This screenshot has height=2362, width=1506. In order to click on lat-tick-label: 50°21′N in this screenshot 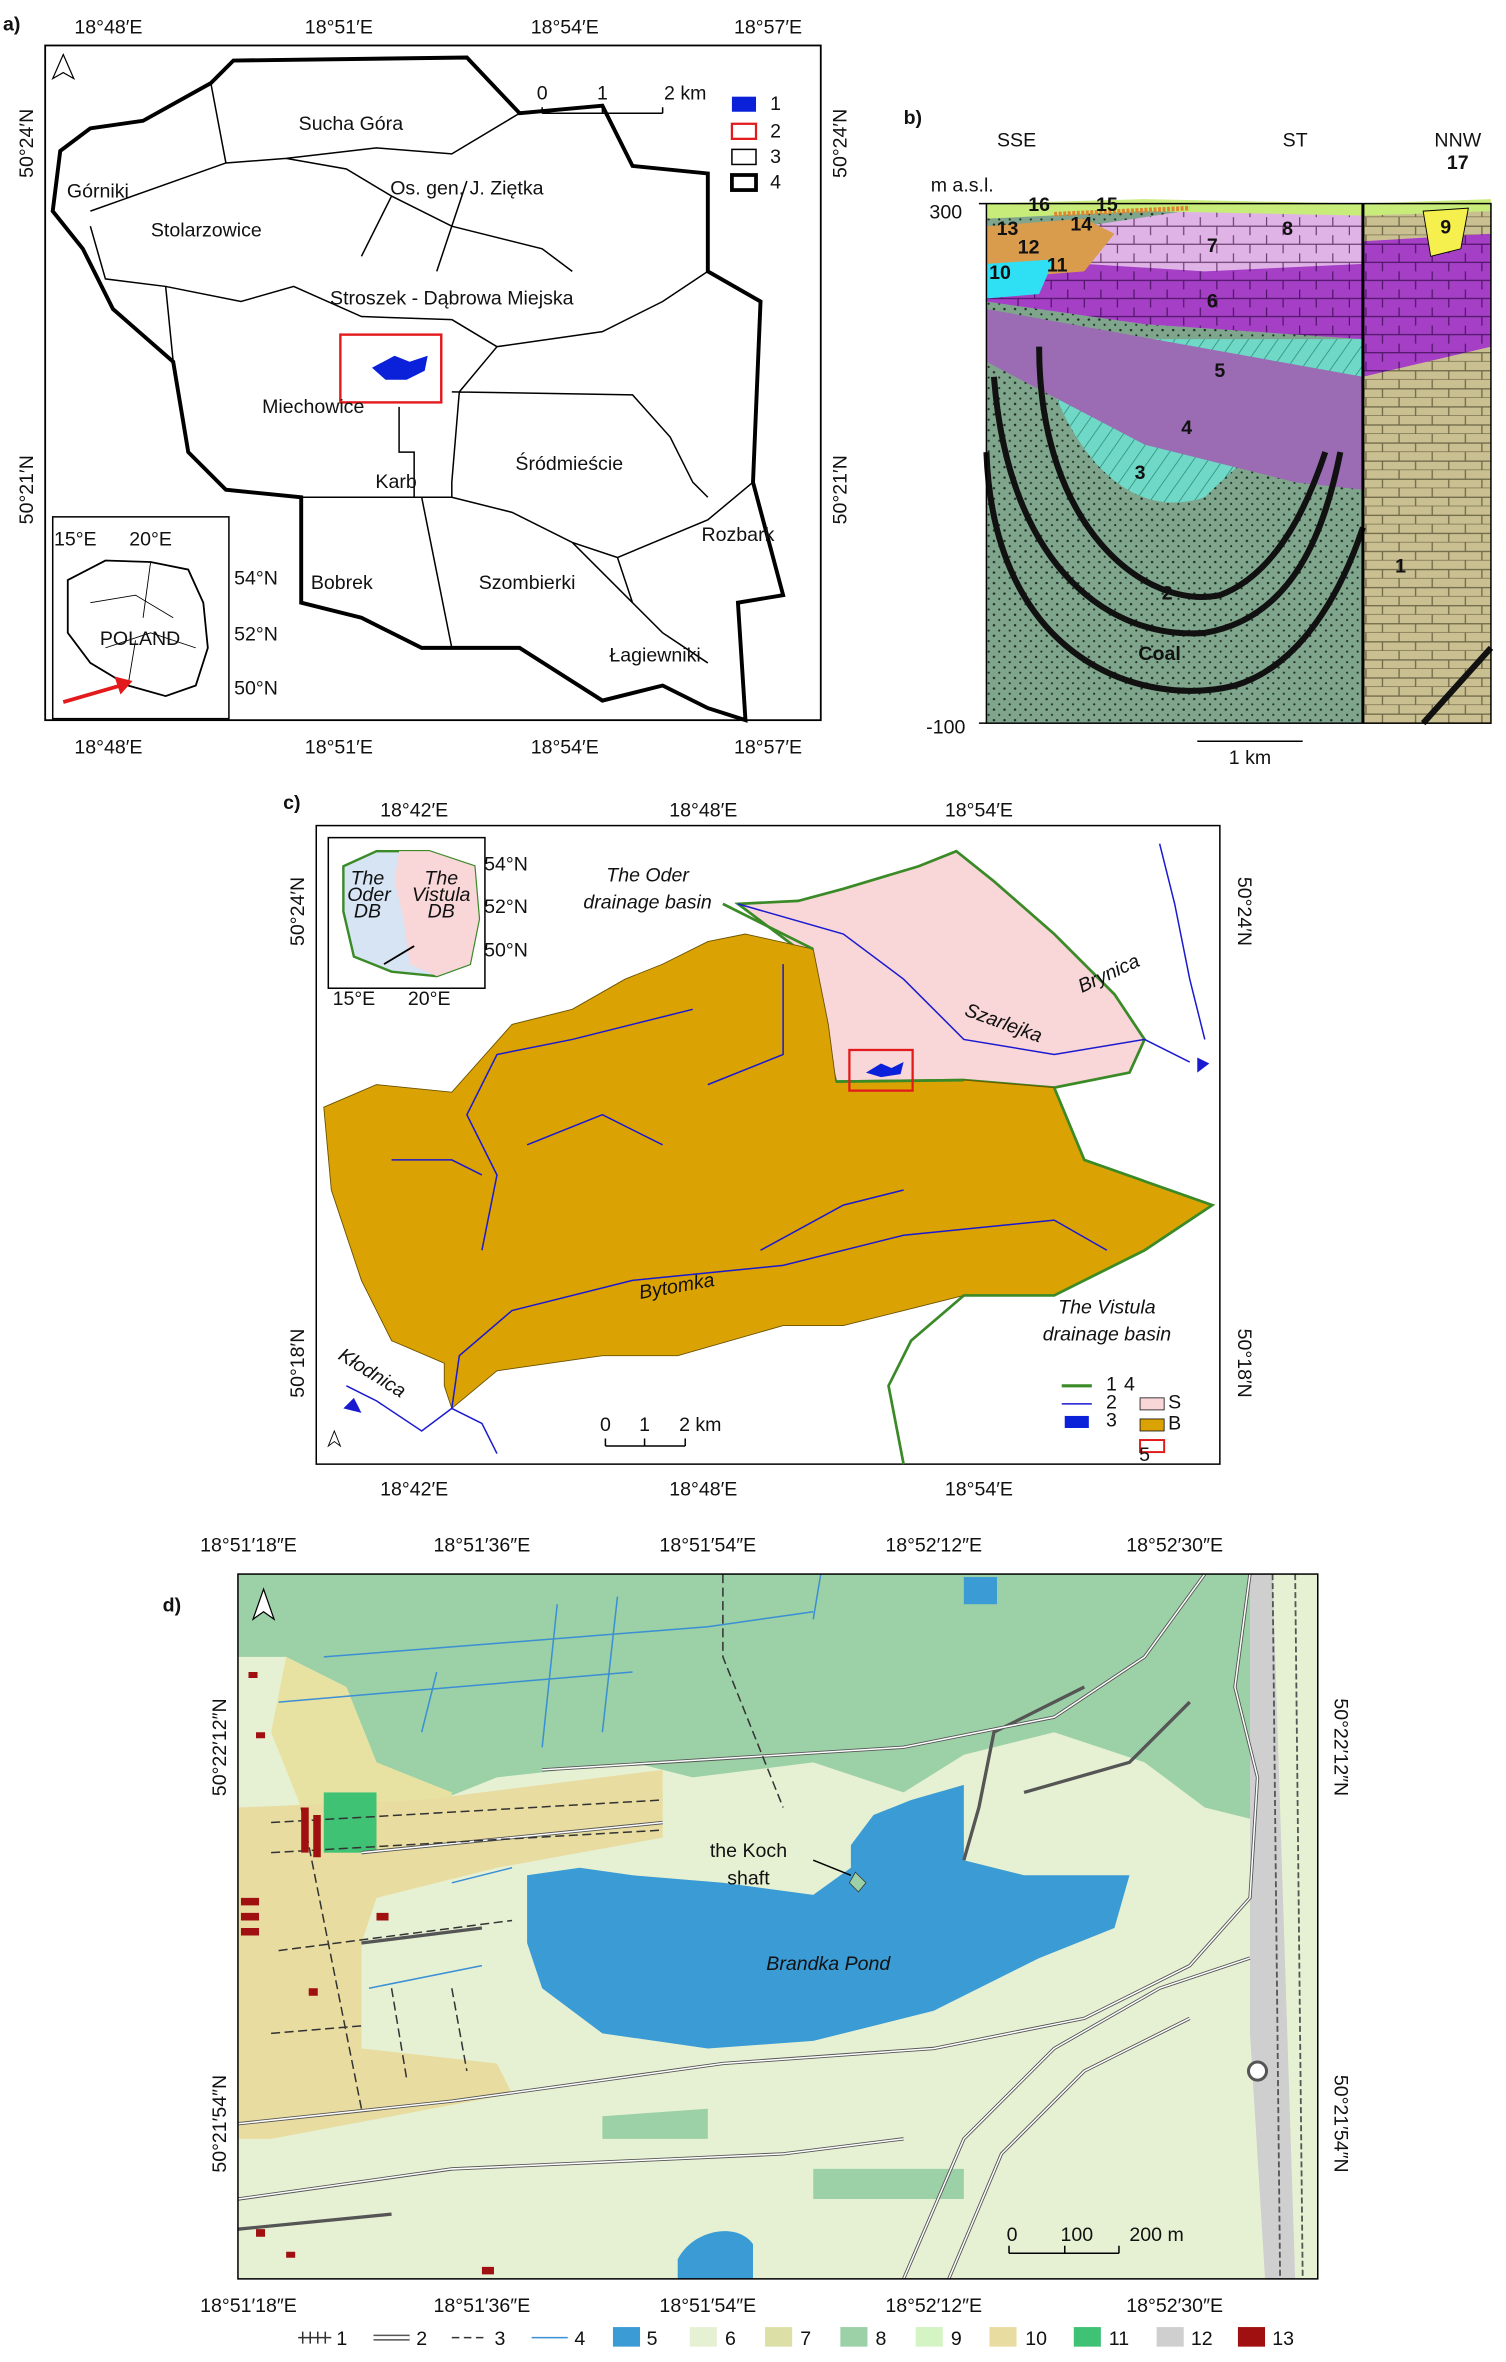, I will do `click(840, 489)`.